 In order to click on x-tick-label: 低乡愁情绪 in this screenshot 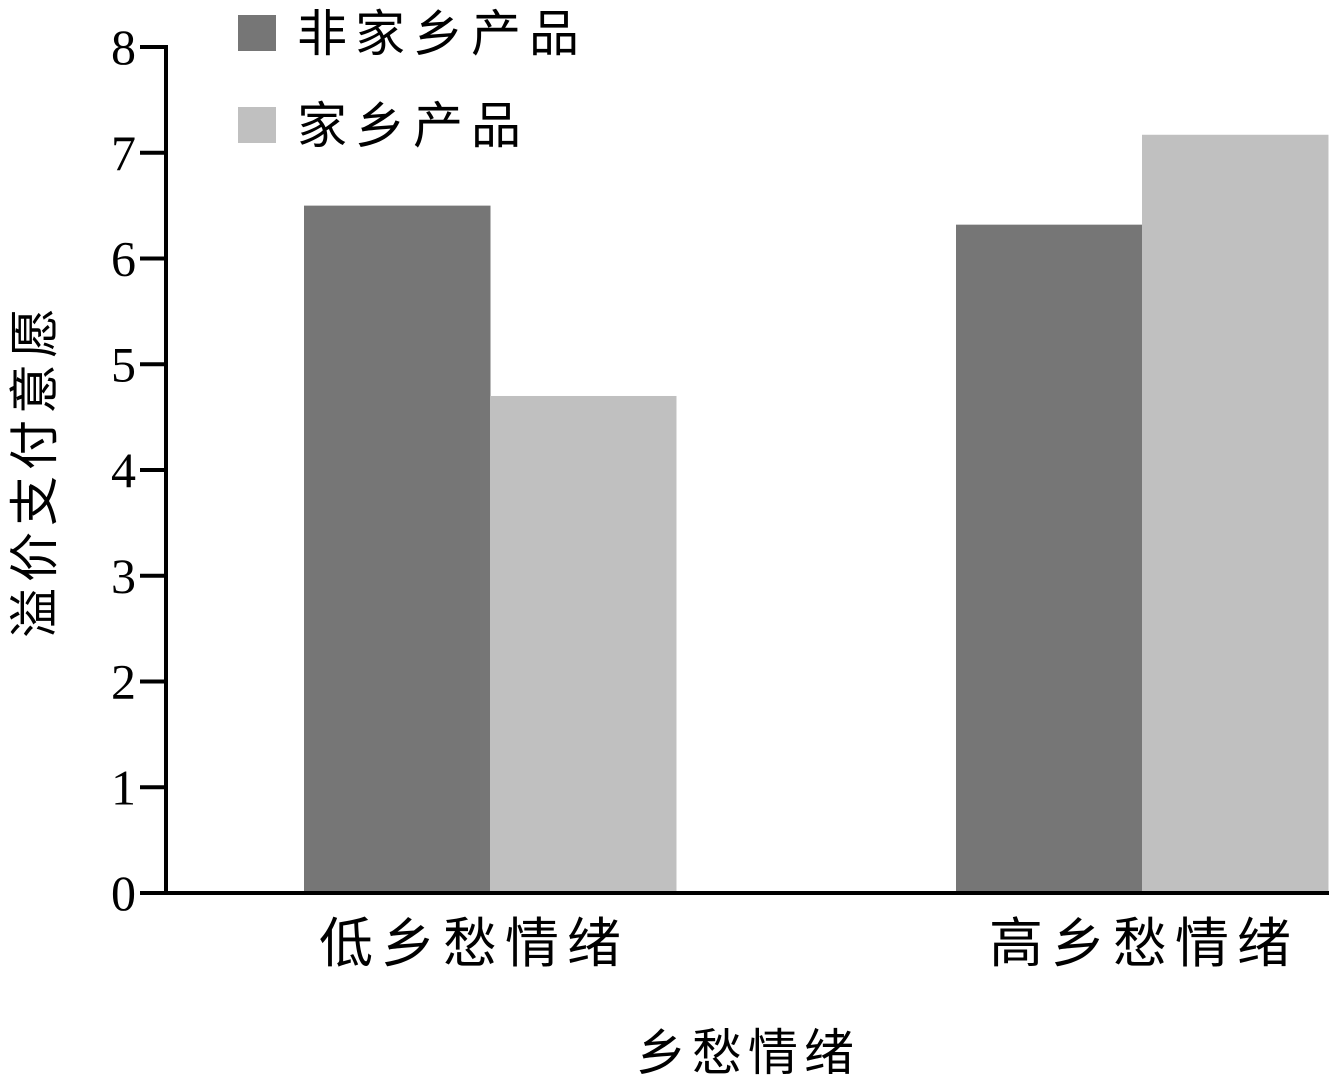, I will do `click(474, 943)`.